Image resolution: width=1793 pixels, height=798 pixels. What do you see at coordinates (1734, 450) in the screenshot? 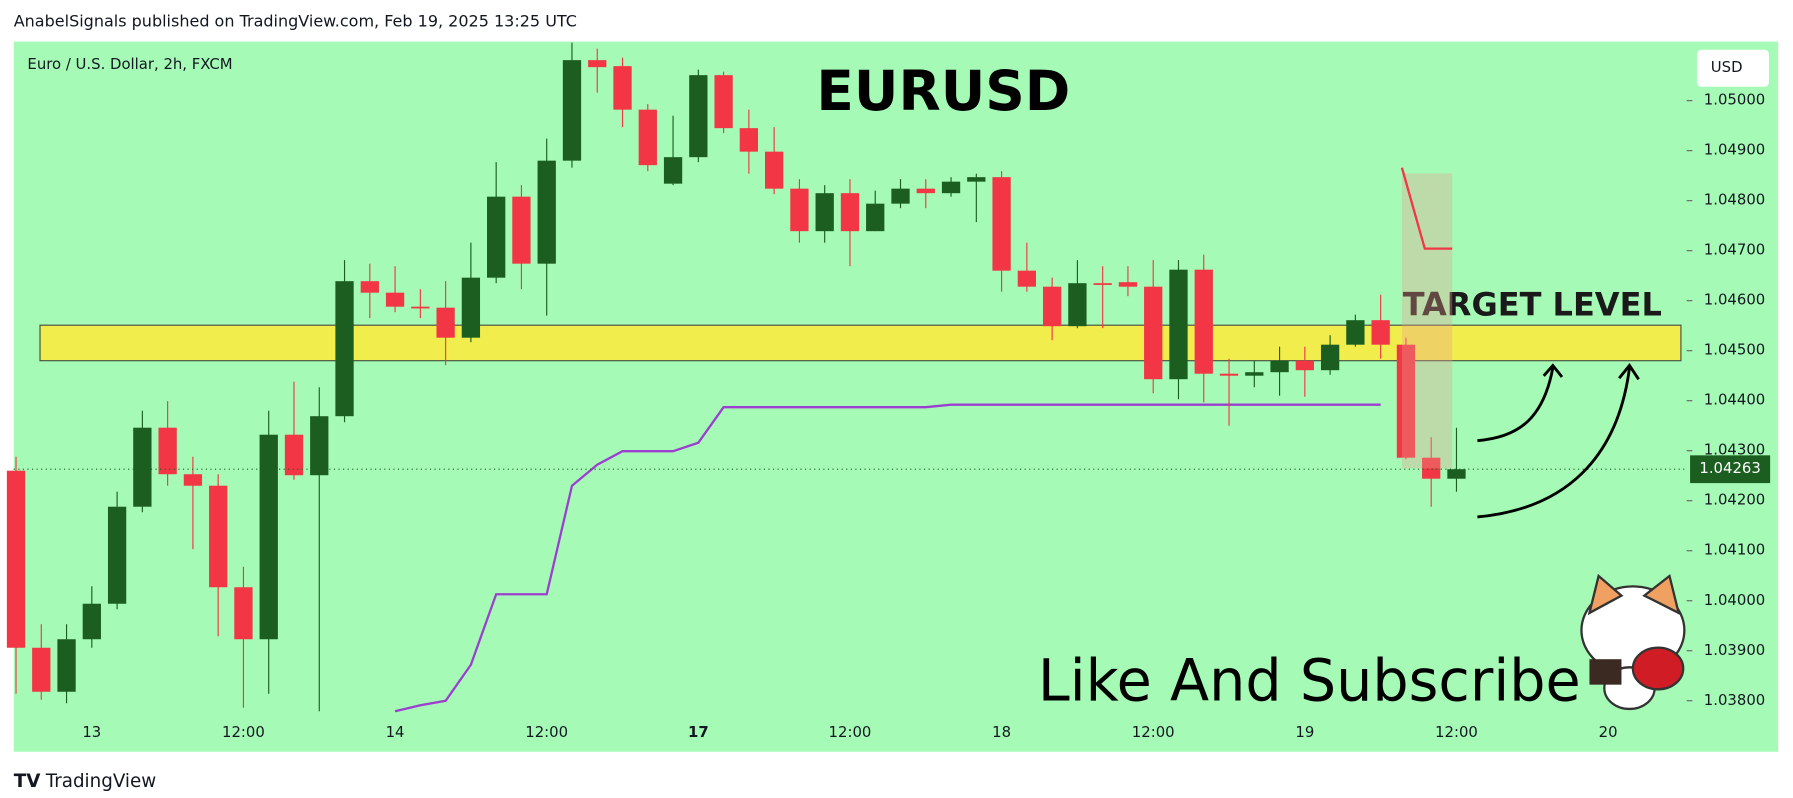
I see `y-tick-label: 1.04300` at bounding box center [1734, 450].